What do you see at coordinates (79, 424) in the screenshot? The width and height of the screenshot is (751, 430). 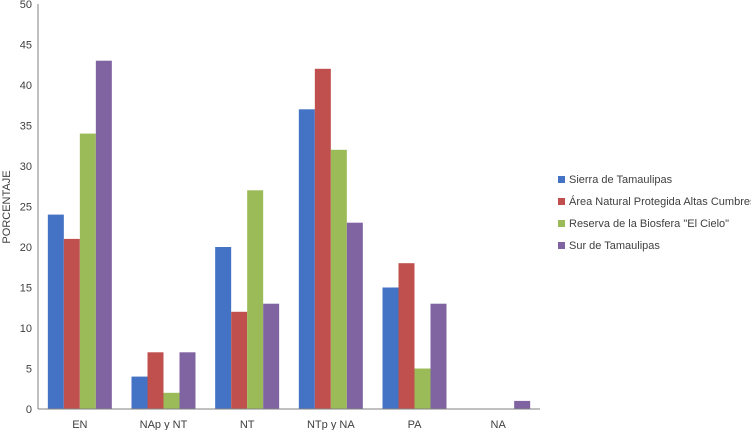 I see `x-tick-label: EN` at bounding box center [79, 424].